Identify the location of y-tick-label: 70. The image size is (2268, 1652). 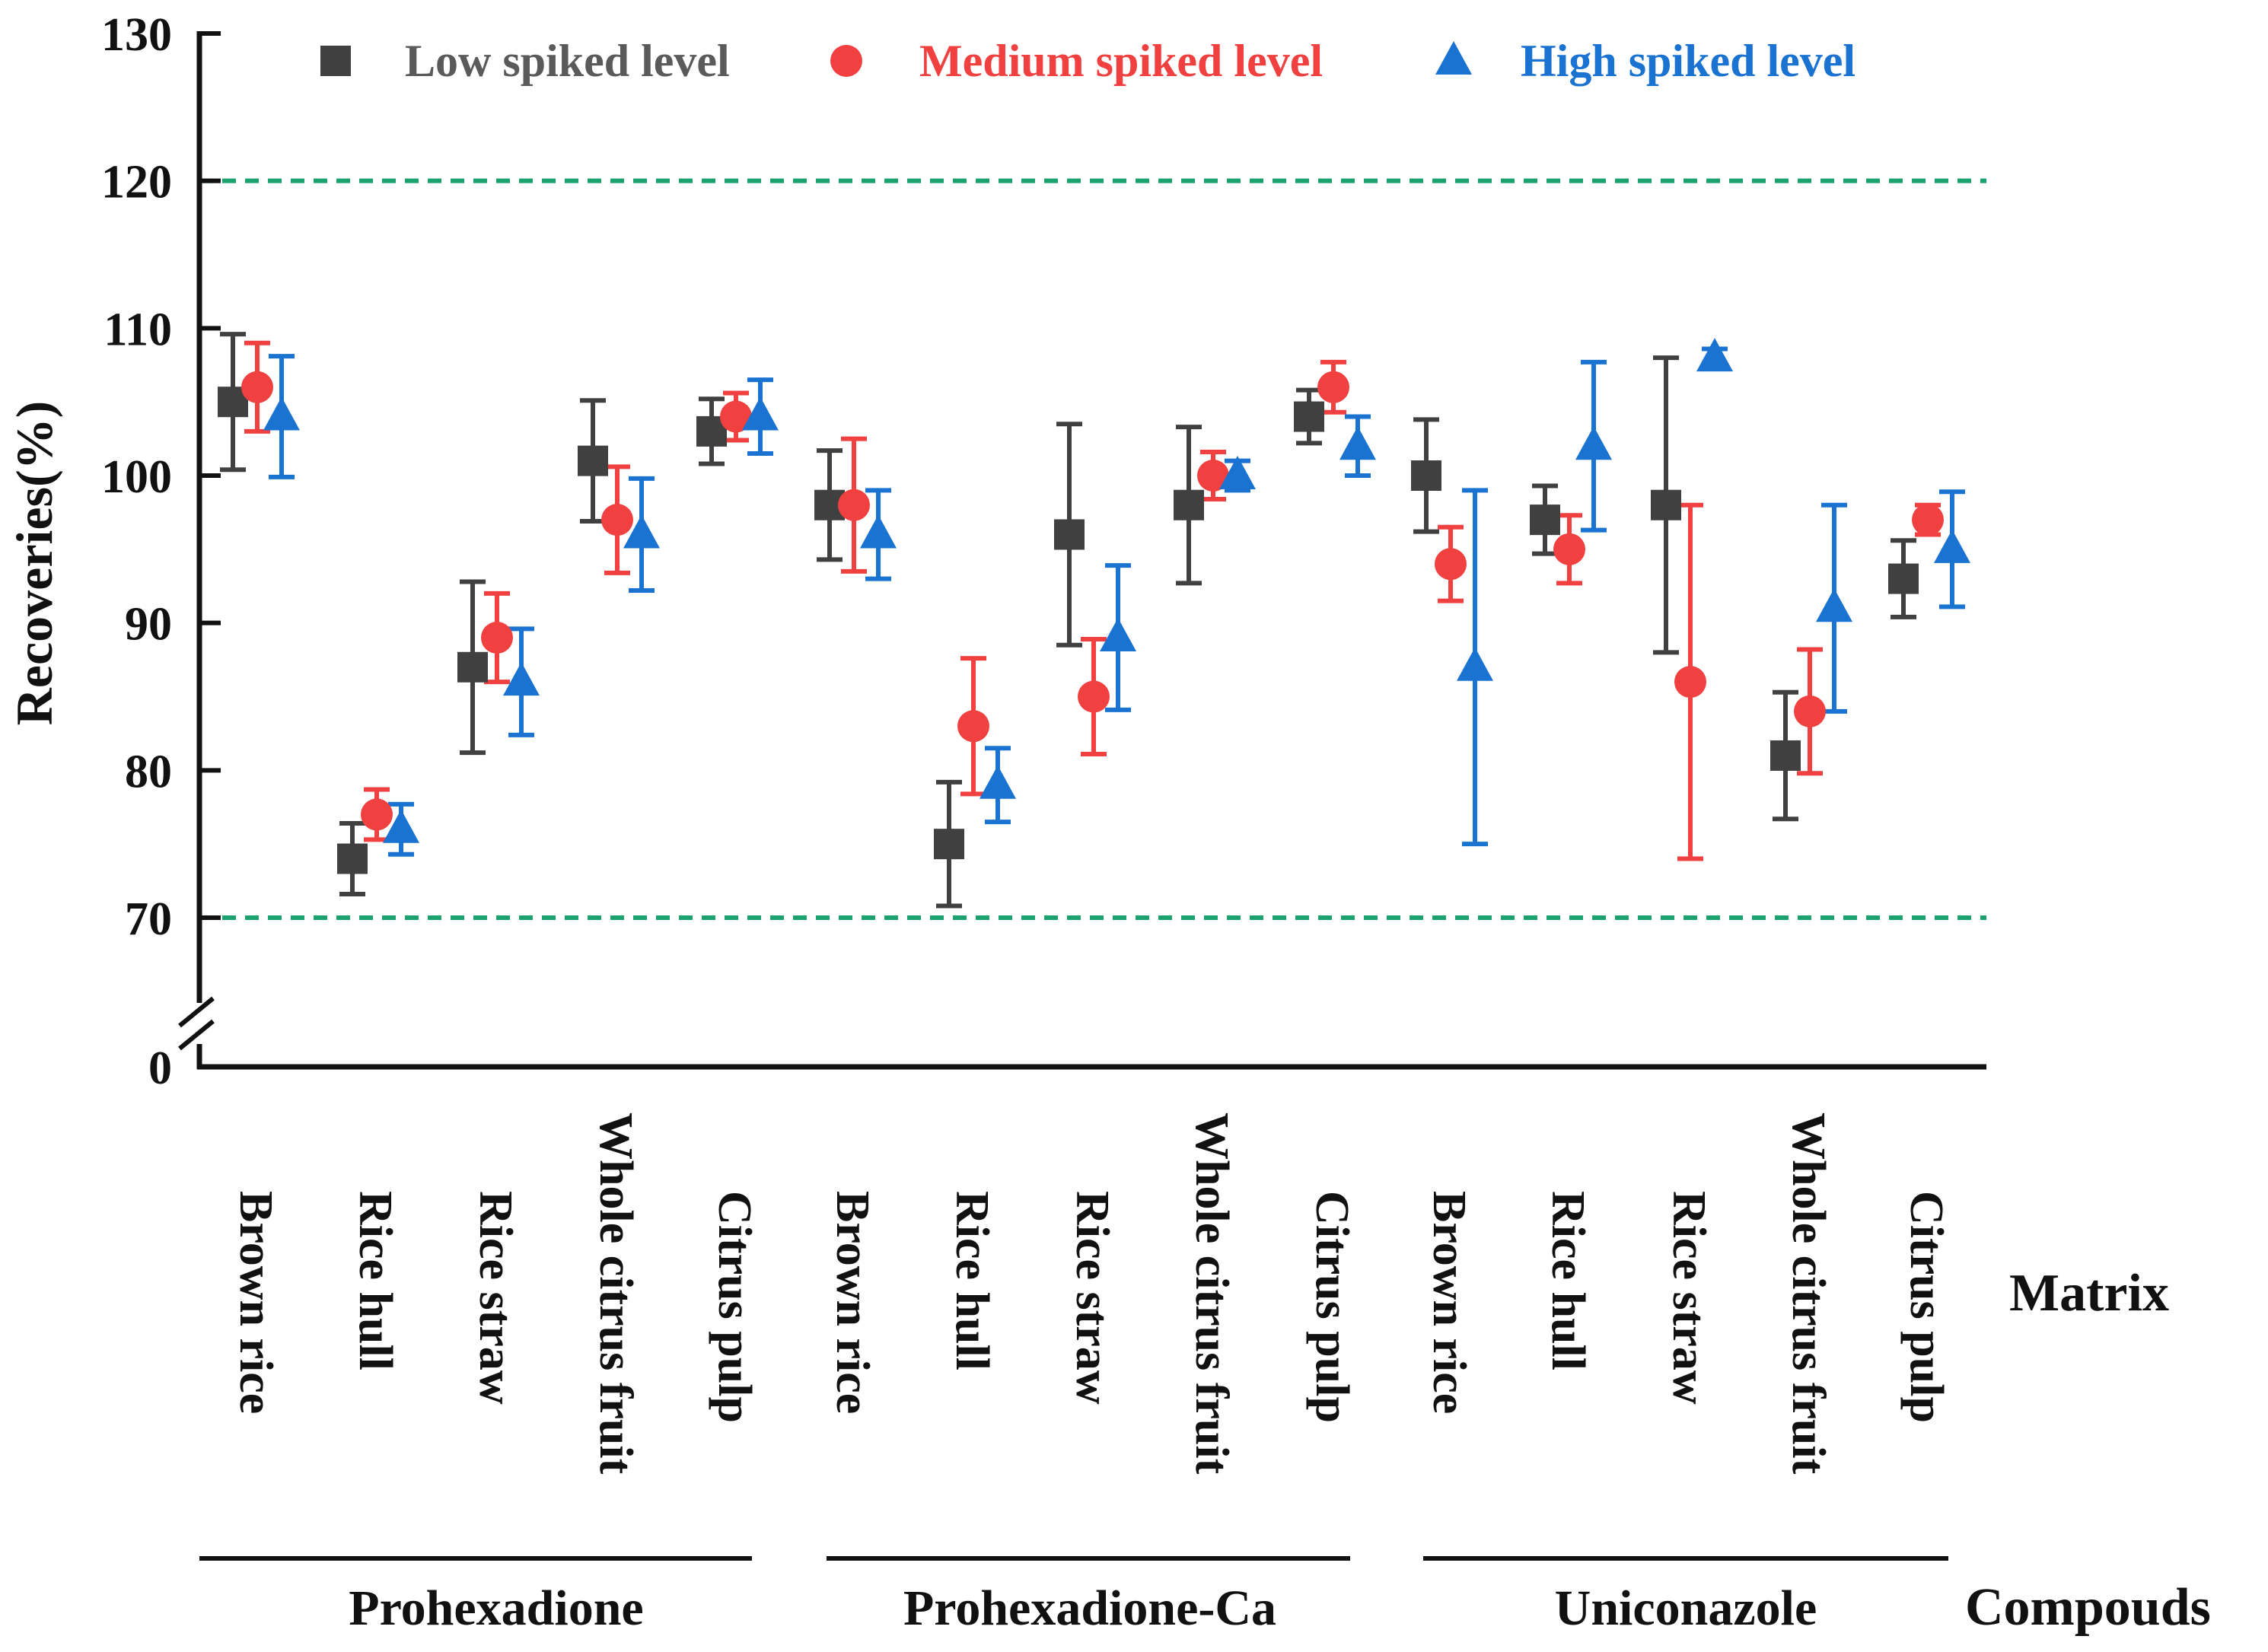
(148, 919).